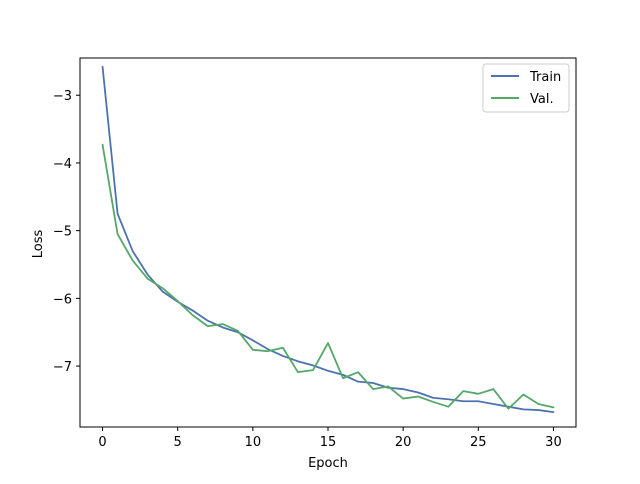 Image resolution: width=640 pixels, height=484 pixels. Describe the element at coordinates (62, 232) in the screenshot. I see `y-tick-label: −5` at that location.